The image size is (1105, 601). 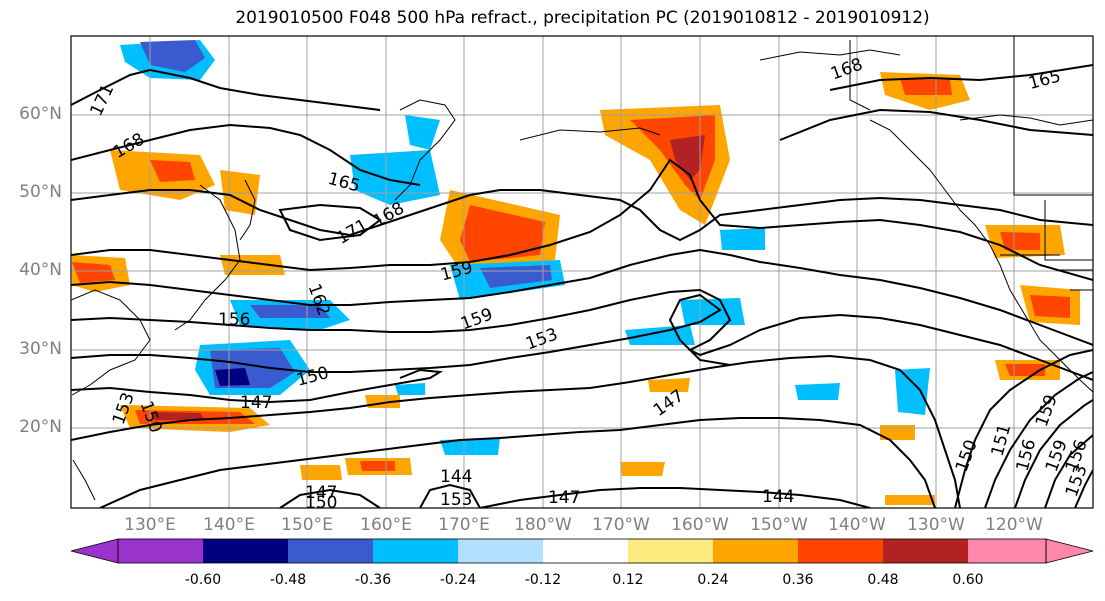 What do you see at coordinates (40, 270) in the screenshot?
I see `lat-label: 40°N` at bounding box center [40, 270].